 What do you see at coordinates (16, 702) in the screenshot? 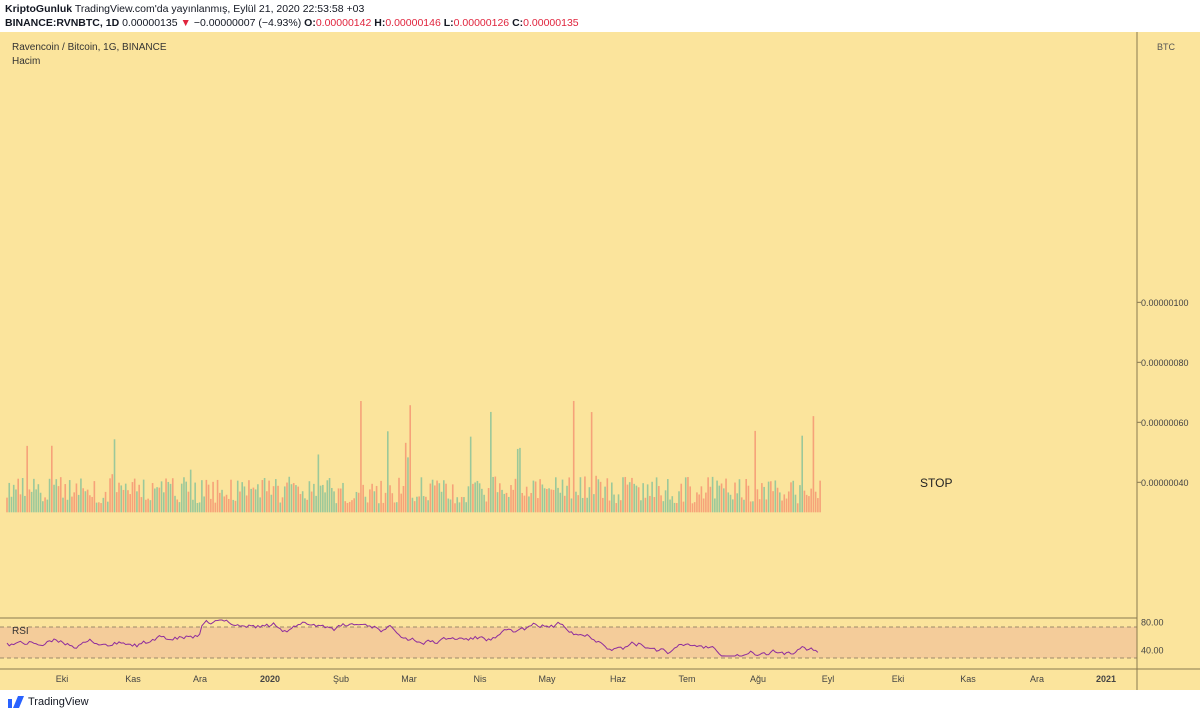
I see `tradingview-logo-icon` at bounding box center [16, 702].